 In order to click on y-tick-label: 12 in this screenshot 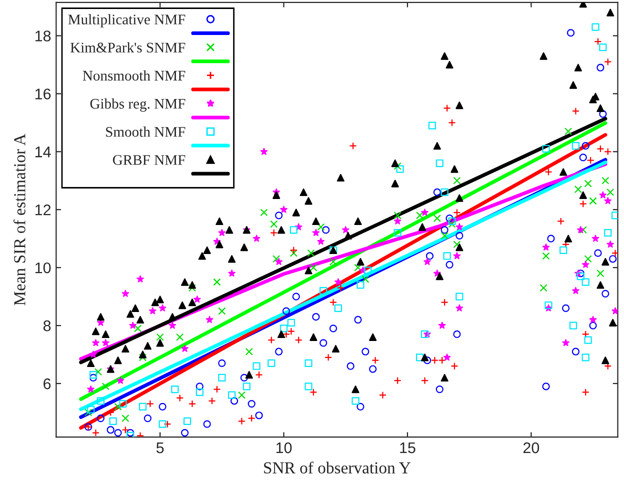, I will do `click(43, 210)`.